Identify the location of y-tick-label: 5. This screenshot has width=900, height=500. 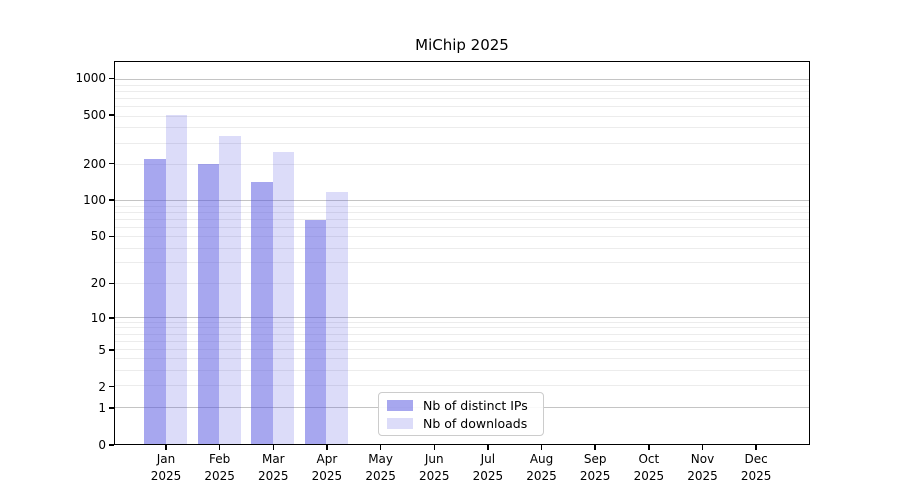
(102, 349).